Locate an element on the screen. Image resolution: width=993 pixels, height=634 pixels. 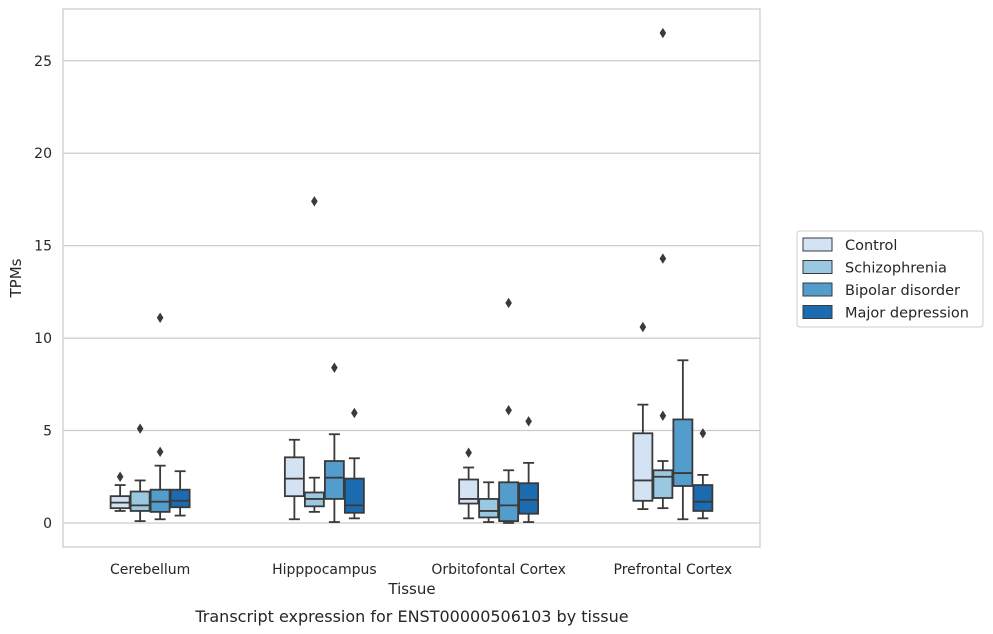
legend-frame is located at coordinates (890, 279).